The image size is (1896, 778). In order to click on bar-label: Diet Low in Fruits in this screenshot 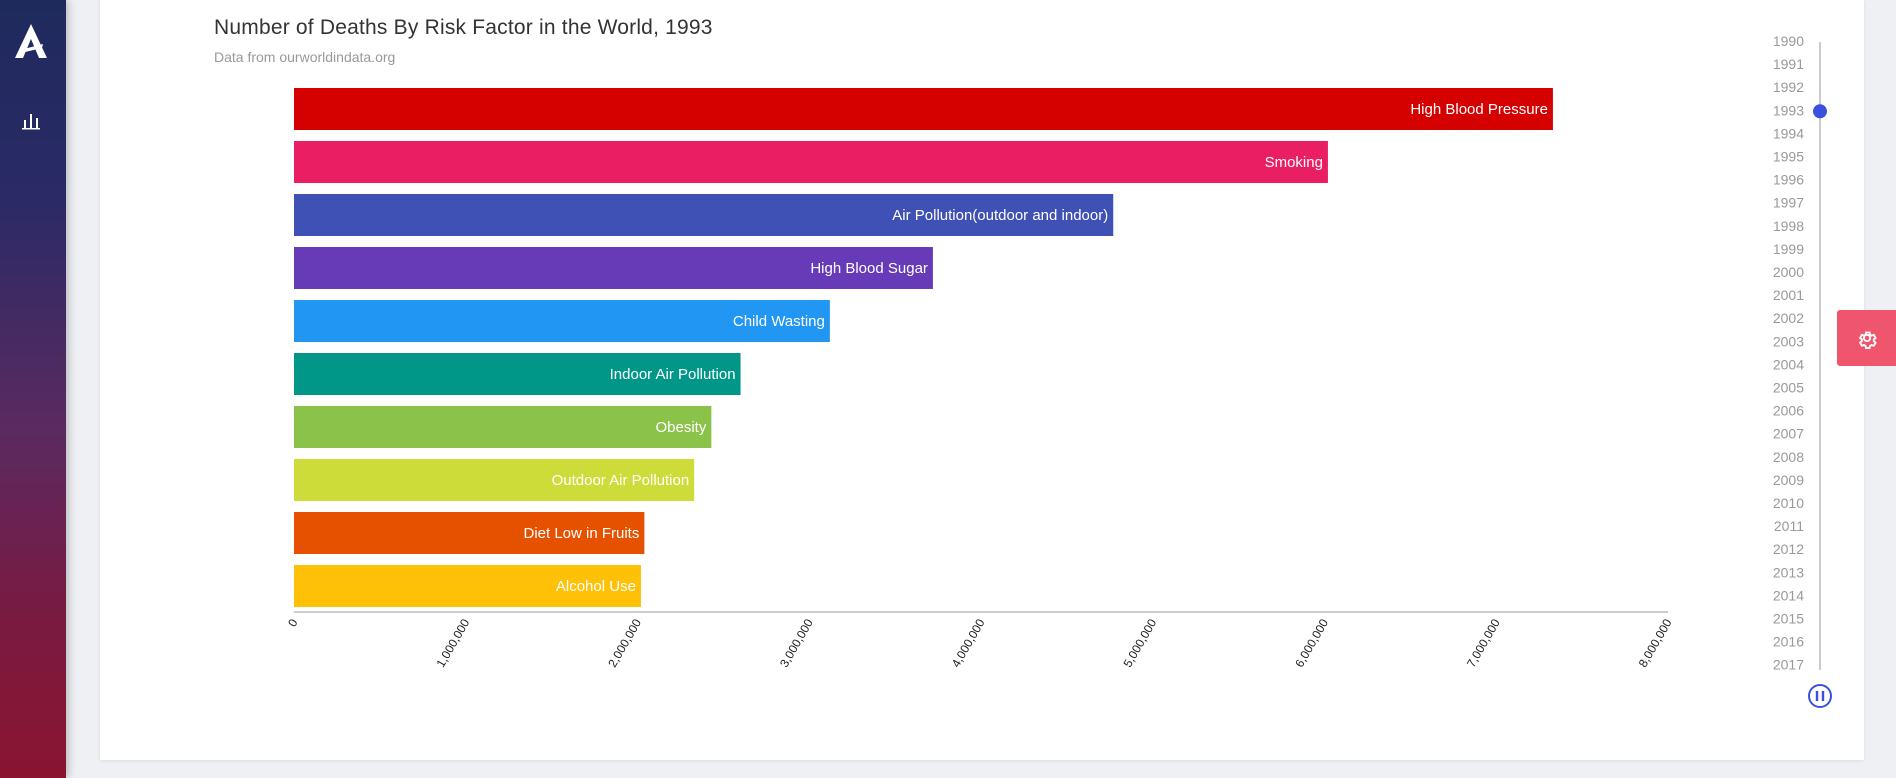, I will do `click(581, 533)`.